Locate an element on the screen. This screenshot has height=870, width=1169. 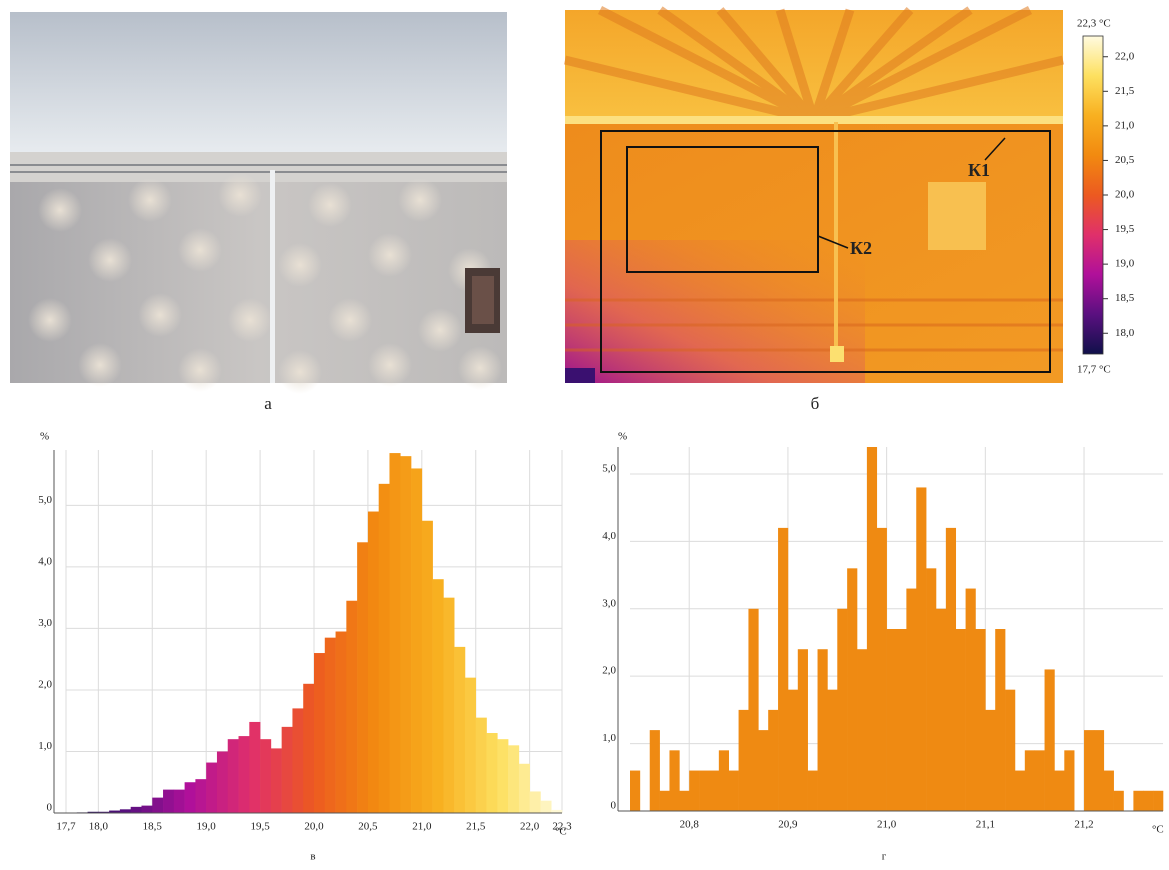
x-tick-label: 22,3 is located at coordinates (562, 827).